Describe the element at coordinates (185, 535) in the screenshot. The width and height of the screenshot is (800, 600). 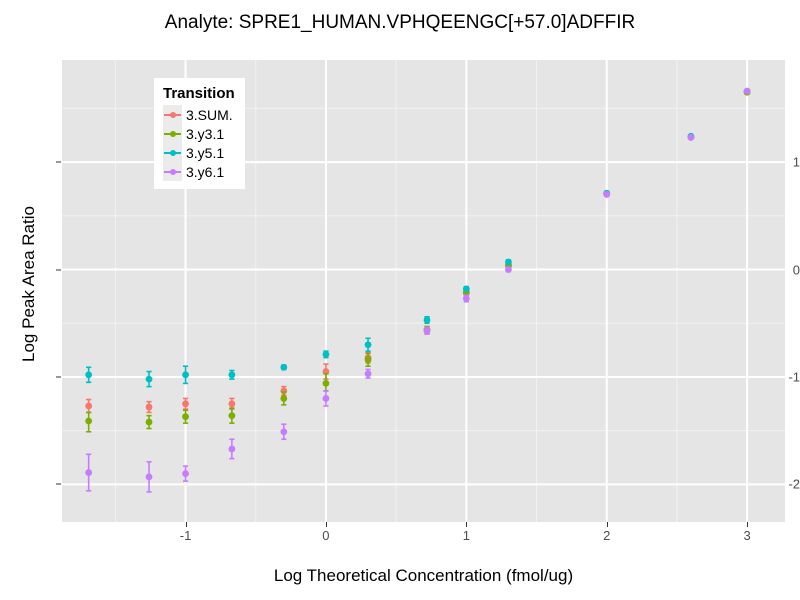
I see `x-tick-label: -1` at that location.